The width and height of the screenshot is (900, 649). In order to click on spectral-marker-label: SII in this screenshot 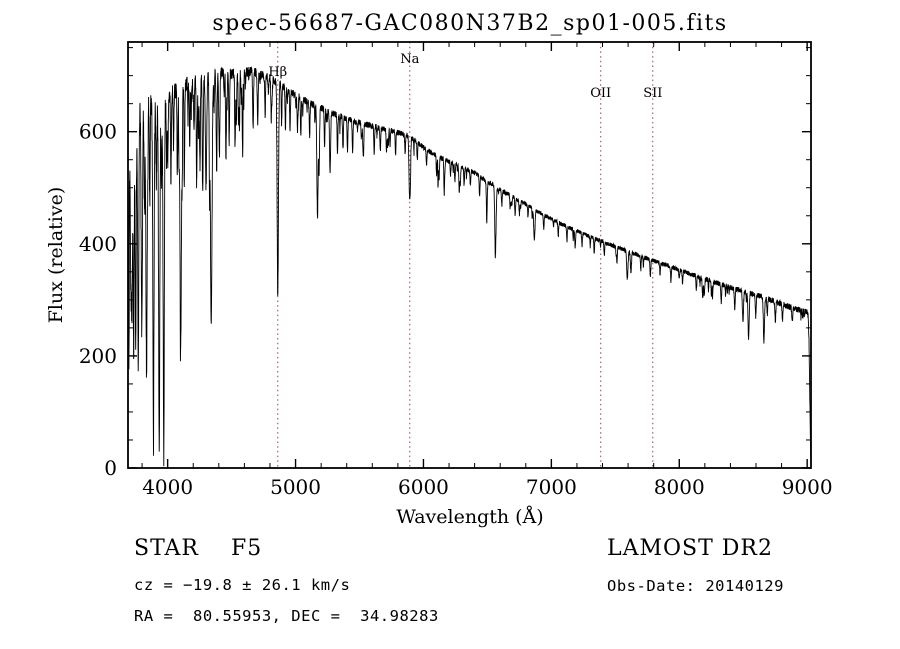, I will do `click(652, 93)`.